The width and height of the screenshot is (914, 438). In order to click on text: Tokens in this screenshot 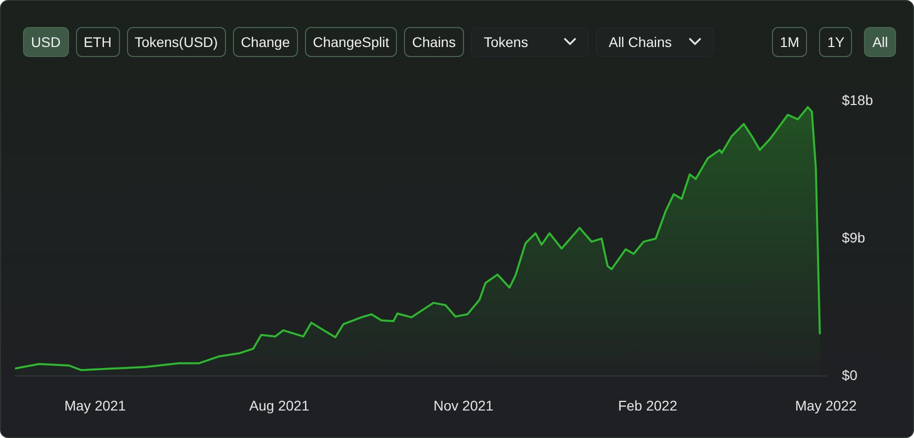, I will do `click(506, 42)`.